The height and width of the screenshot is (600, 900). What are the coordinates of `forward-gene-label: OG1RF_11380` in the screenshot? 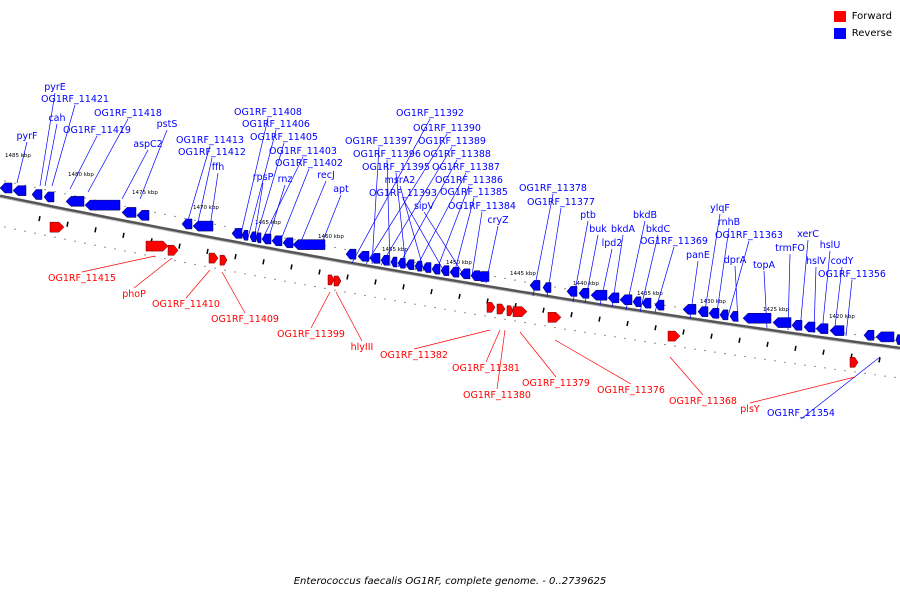 It's located at (497, 395).